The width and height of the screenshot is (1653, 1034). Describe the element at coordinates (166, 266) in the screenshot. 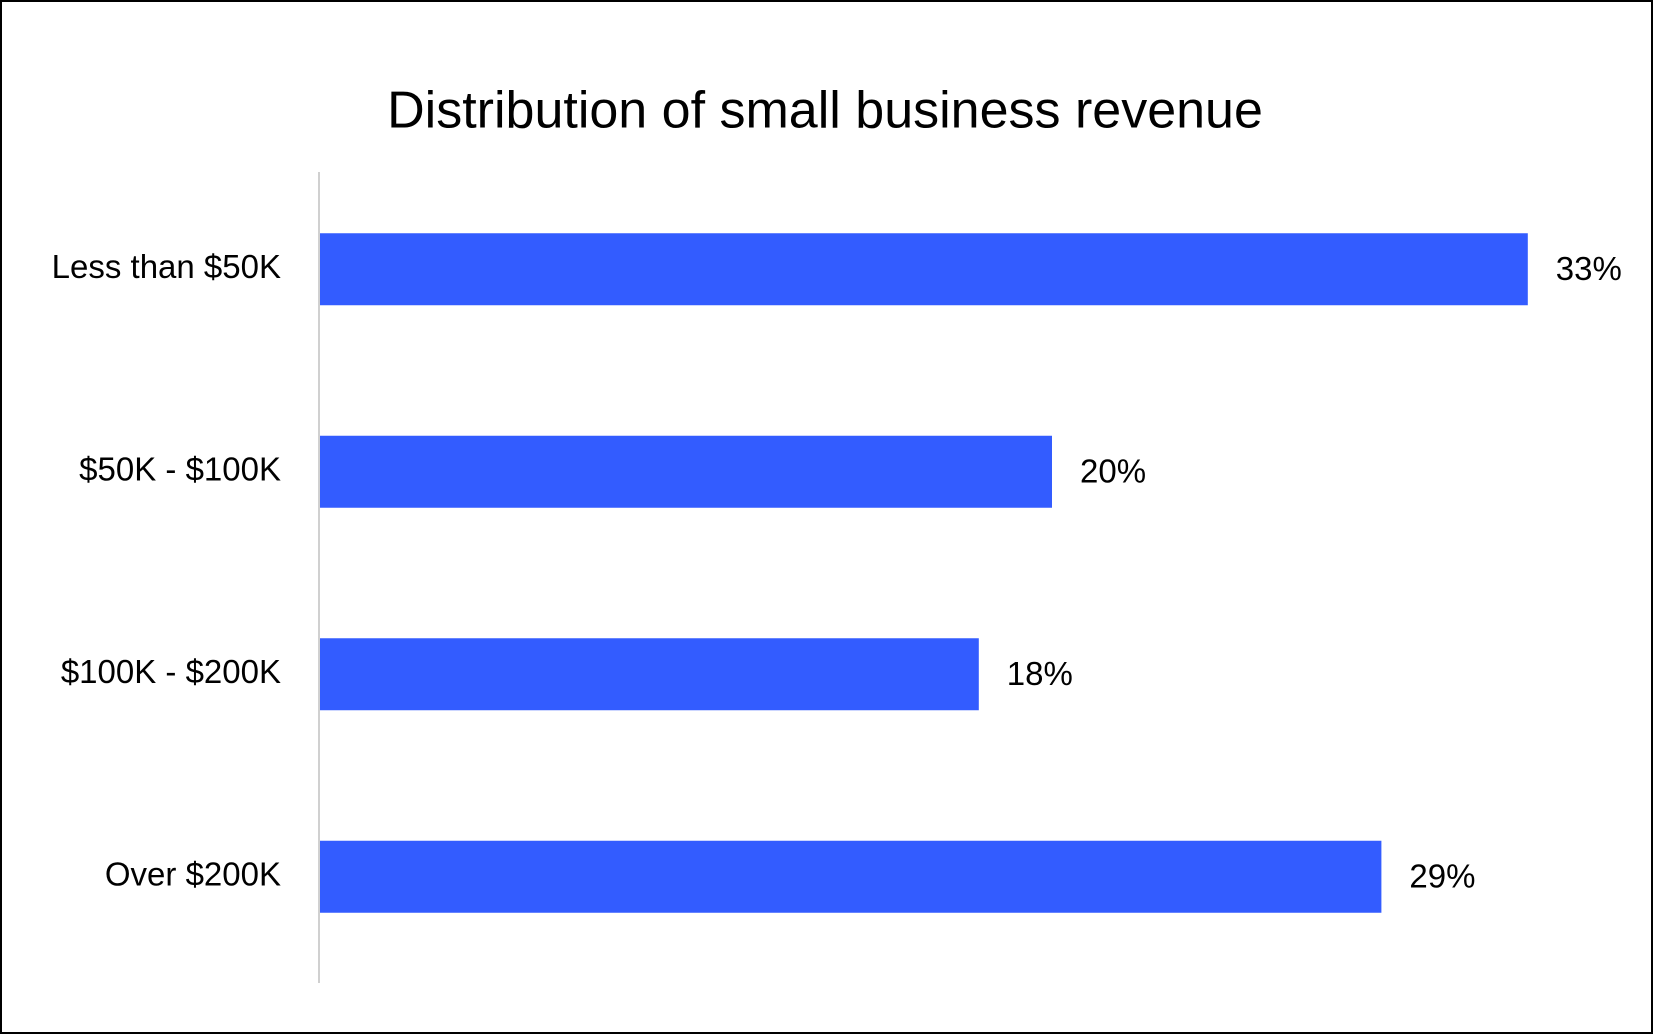

I see `y-tick-label: Less than $50K` at that location.